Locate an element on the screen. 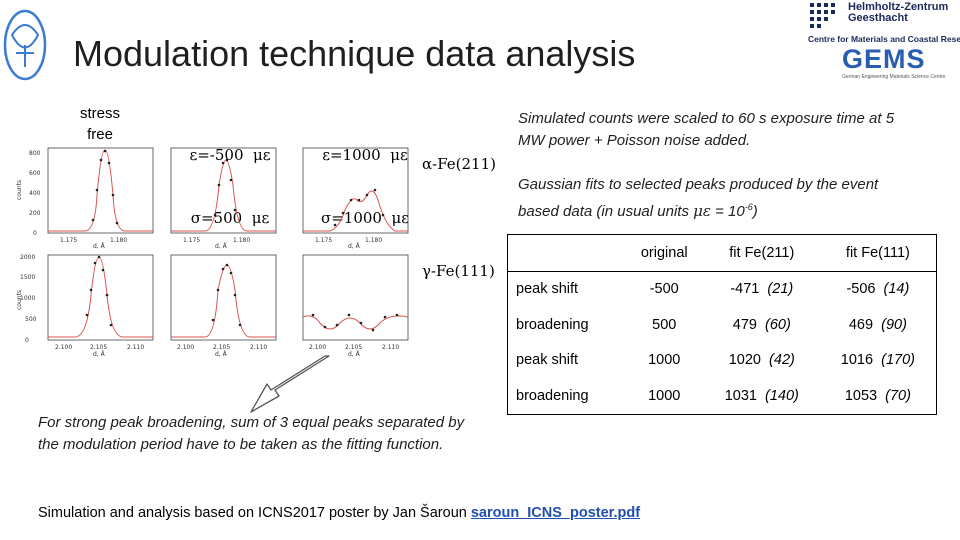 The image size is (960, 540). fit111-value: 1053 is located at coordinates (861, 395).